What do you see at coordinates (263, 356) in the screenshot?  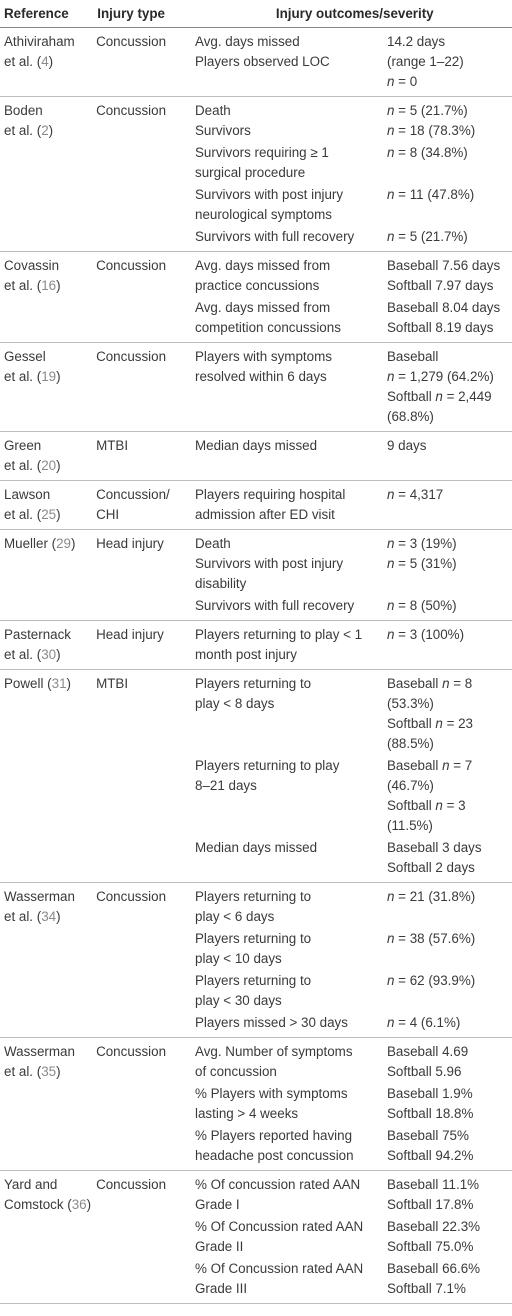 I see `outcome-line: Players with symptoms` at bounding box center [263, 356].